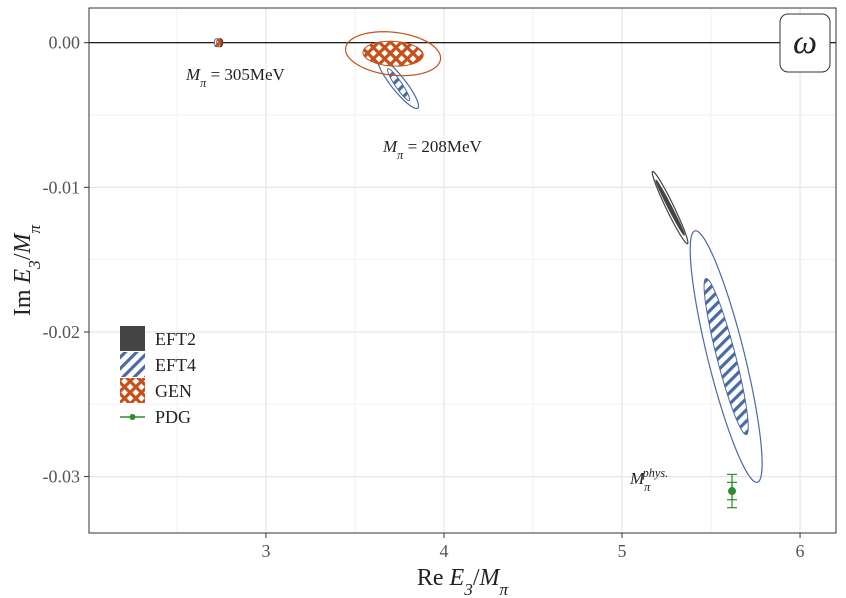 The height and width of the screenshot is (598, 846). What do you see at coordinates (34, 229) in the screenshot?
I see `y-axis-label-part: π` at bounding box center [34, 229].